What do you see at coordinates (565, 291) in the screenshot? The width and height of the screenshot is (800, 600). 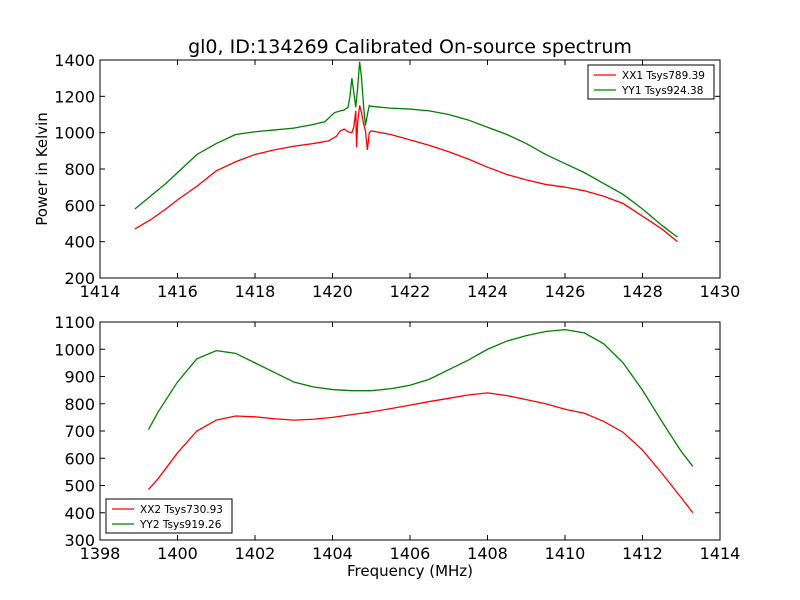 I see `top-x-tick-label: 1426` at bounding box center [565, 291].